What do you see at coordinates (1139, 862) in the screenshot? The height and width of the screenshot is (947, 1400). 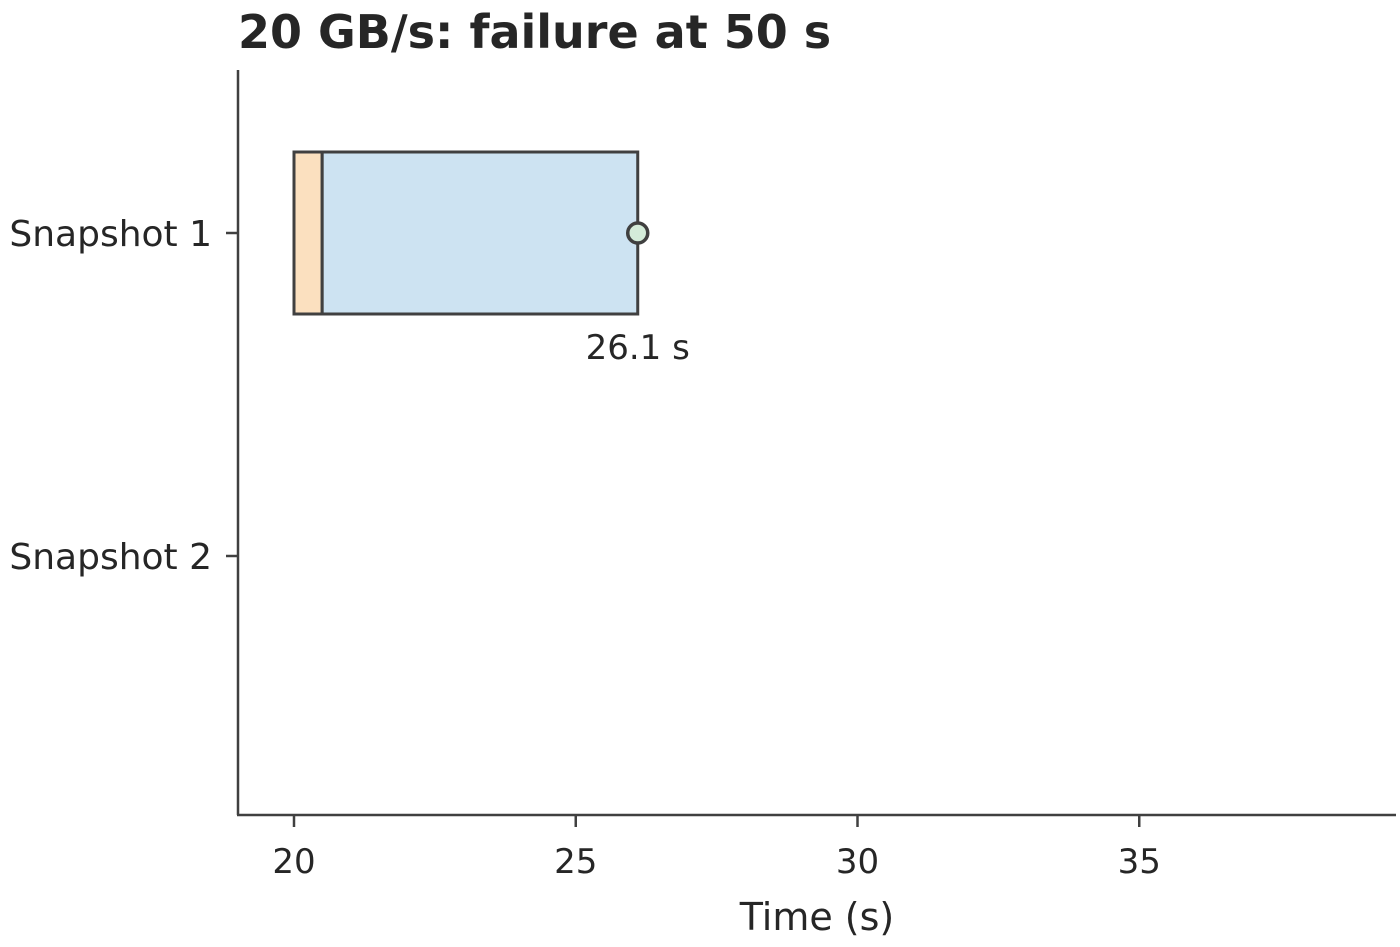 I see `x-tick-label-35: 35` at bounding box center [1139, 862].